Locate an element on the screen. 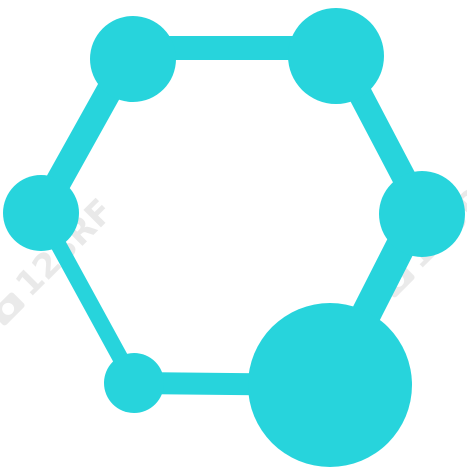 This screenshot has width=467, height=476. atom-left is located at coordinates (41, 213).